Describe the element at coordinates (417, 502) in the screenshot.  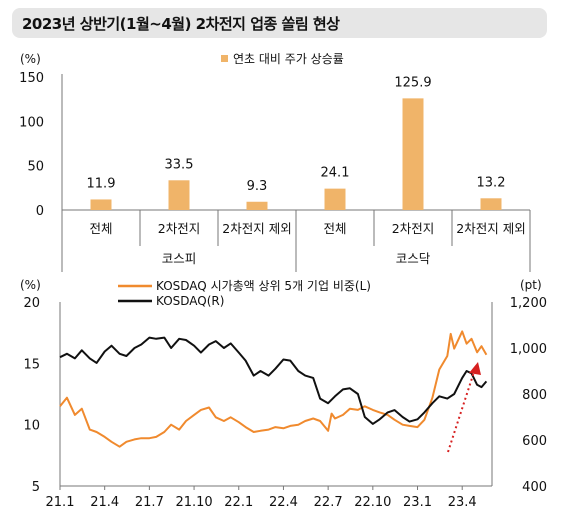
I see `line-x-tick-8: 23.1` at that location.